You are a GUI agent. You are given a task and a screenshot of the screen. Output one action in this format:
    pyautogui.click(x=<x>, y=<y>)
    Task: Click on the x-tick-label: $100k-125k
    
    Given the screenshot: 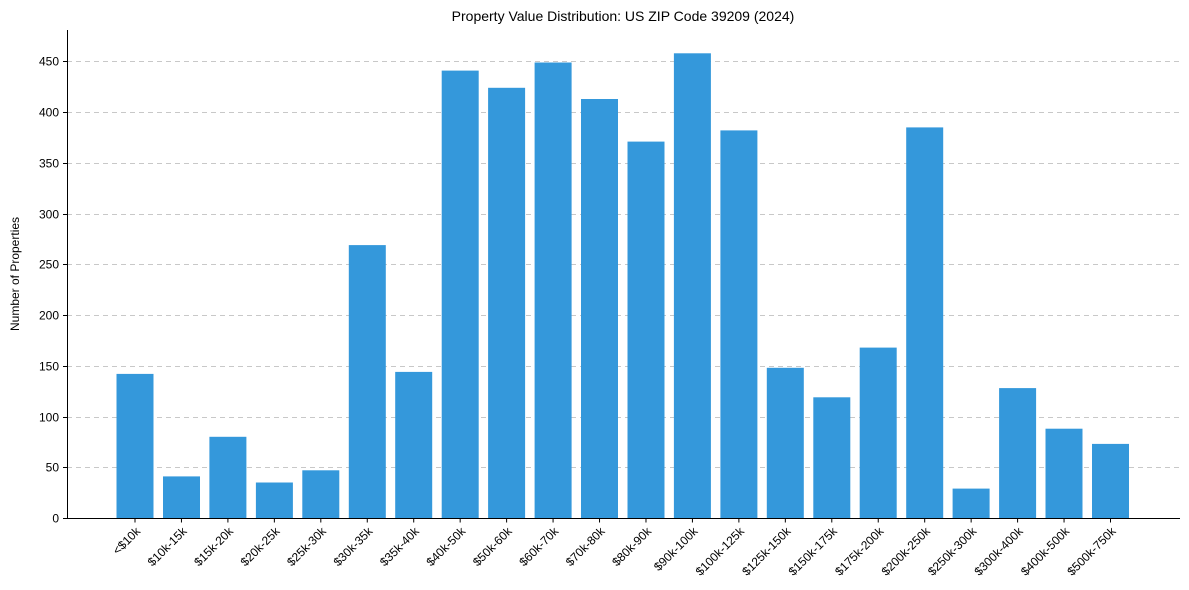 What is the action you would take?
    pyautogui.click(x=720, y=551)
    